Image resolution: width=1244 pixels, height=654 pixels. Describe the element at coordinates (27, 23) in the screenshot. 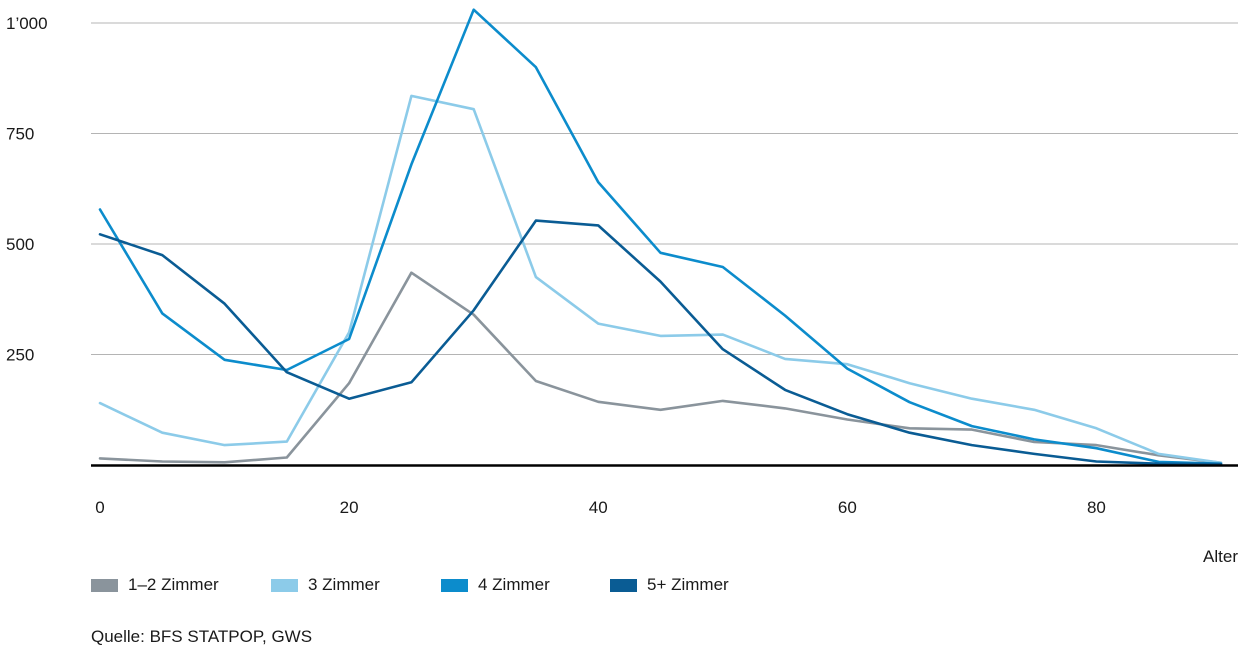

I see `y-tick-label: 1’000` at that location.